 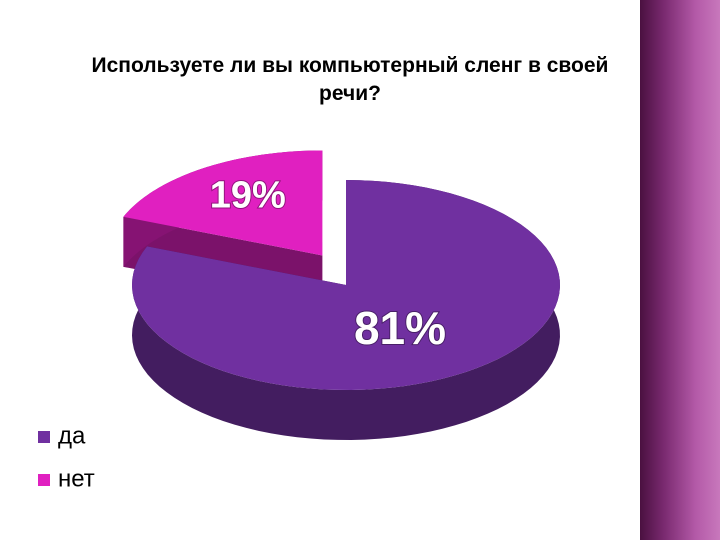 I want to click on data-label: 19%, so click(x=248, y=196).